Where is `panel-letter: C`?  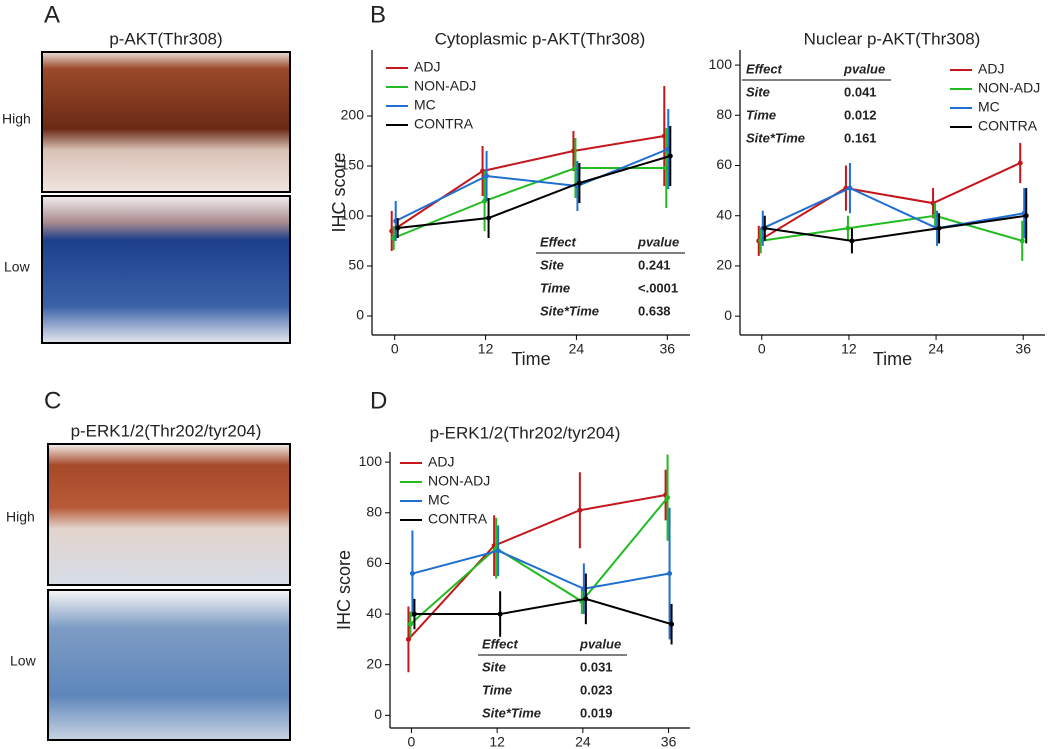
panel-letter: C is located at coordinates (52, 400).